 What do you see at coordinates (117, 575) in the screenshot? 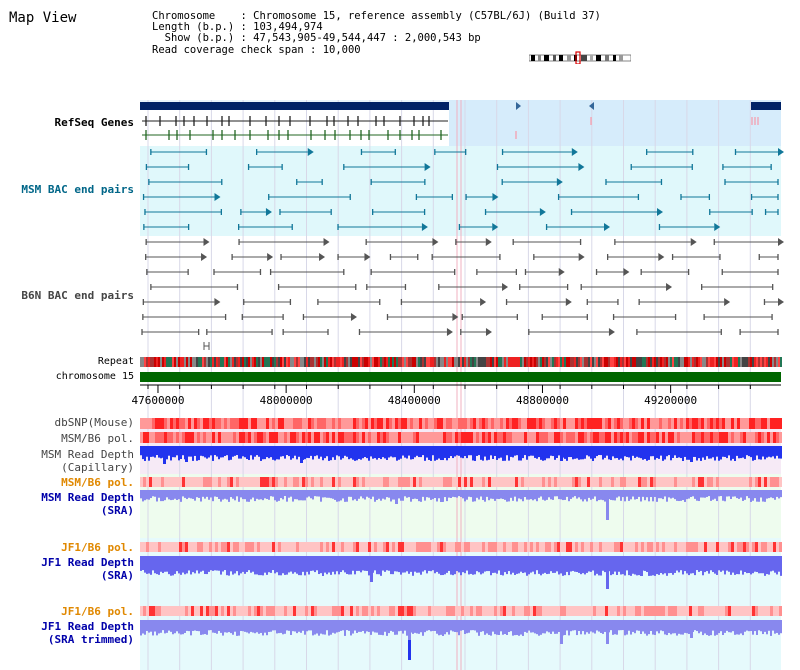
I see `jf1-read-depth-sra-sub: (SRA)` at bounding box center [117, 575].